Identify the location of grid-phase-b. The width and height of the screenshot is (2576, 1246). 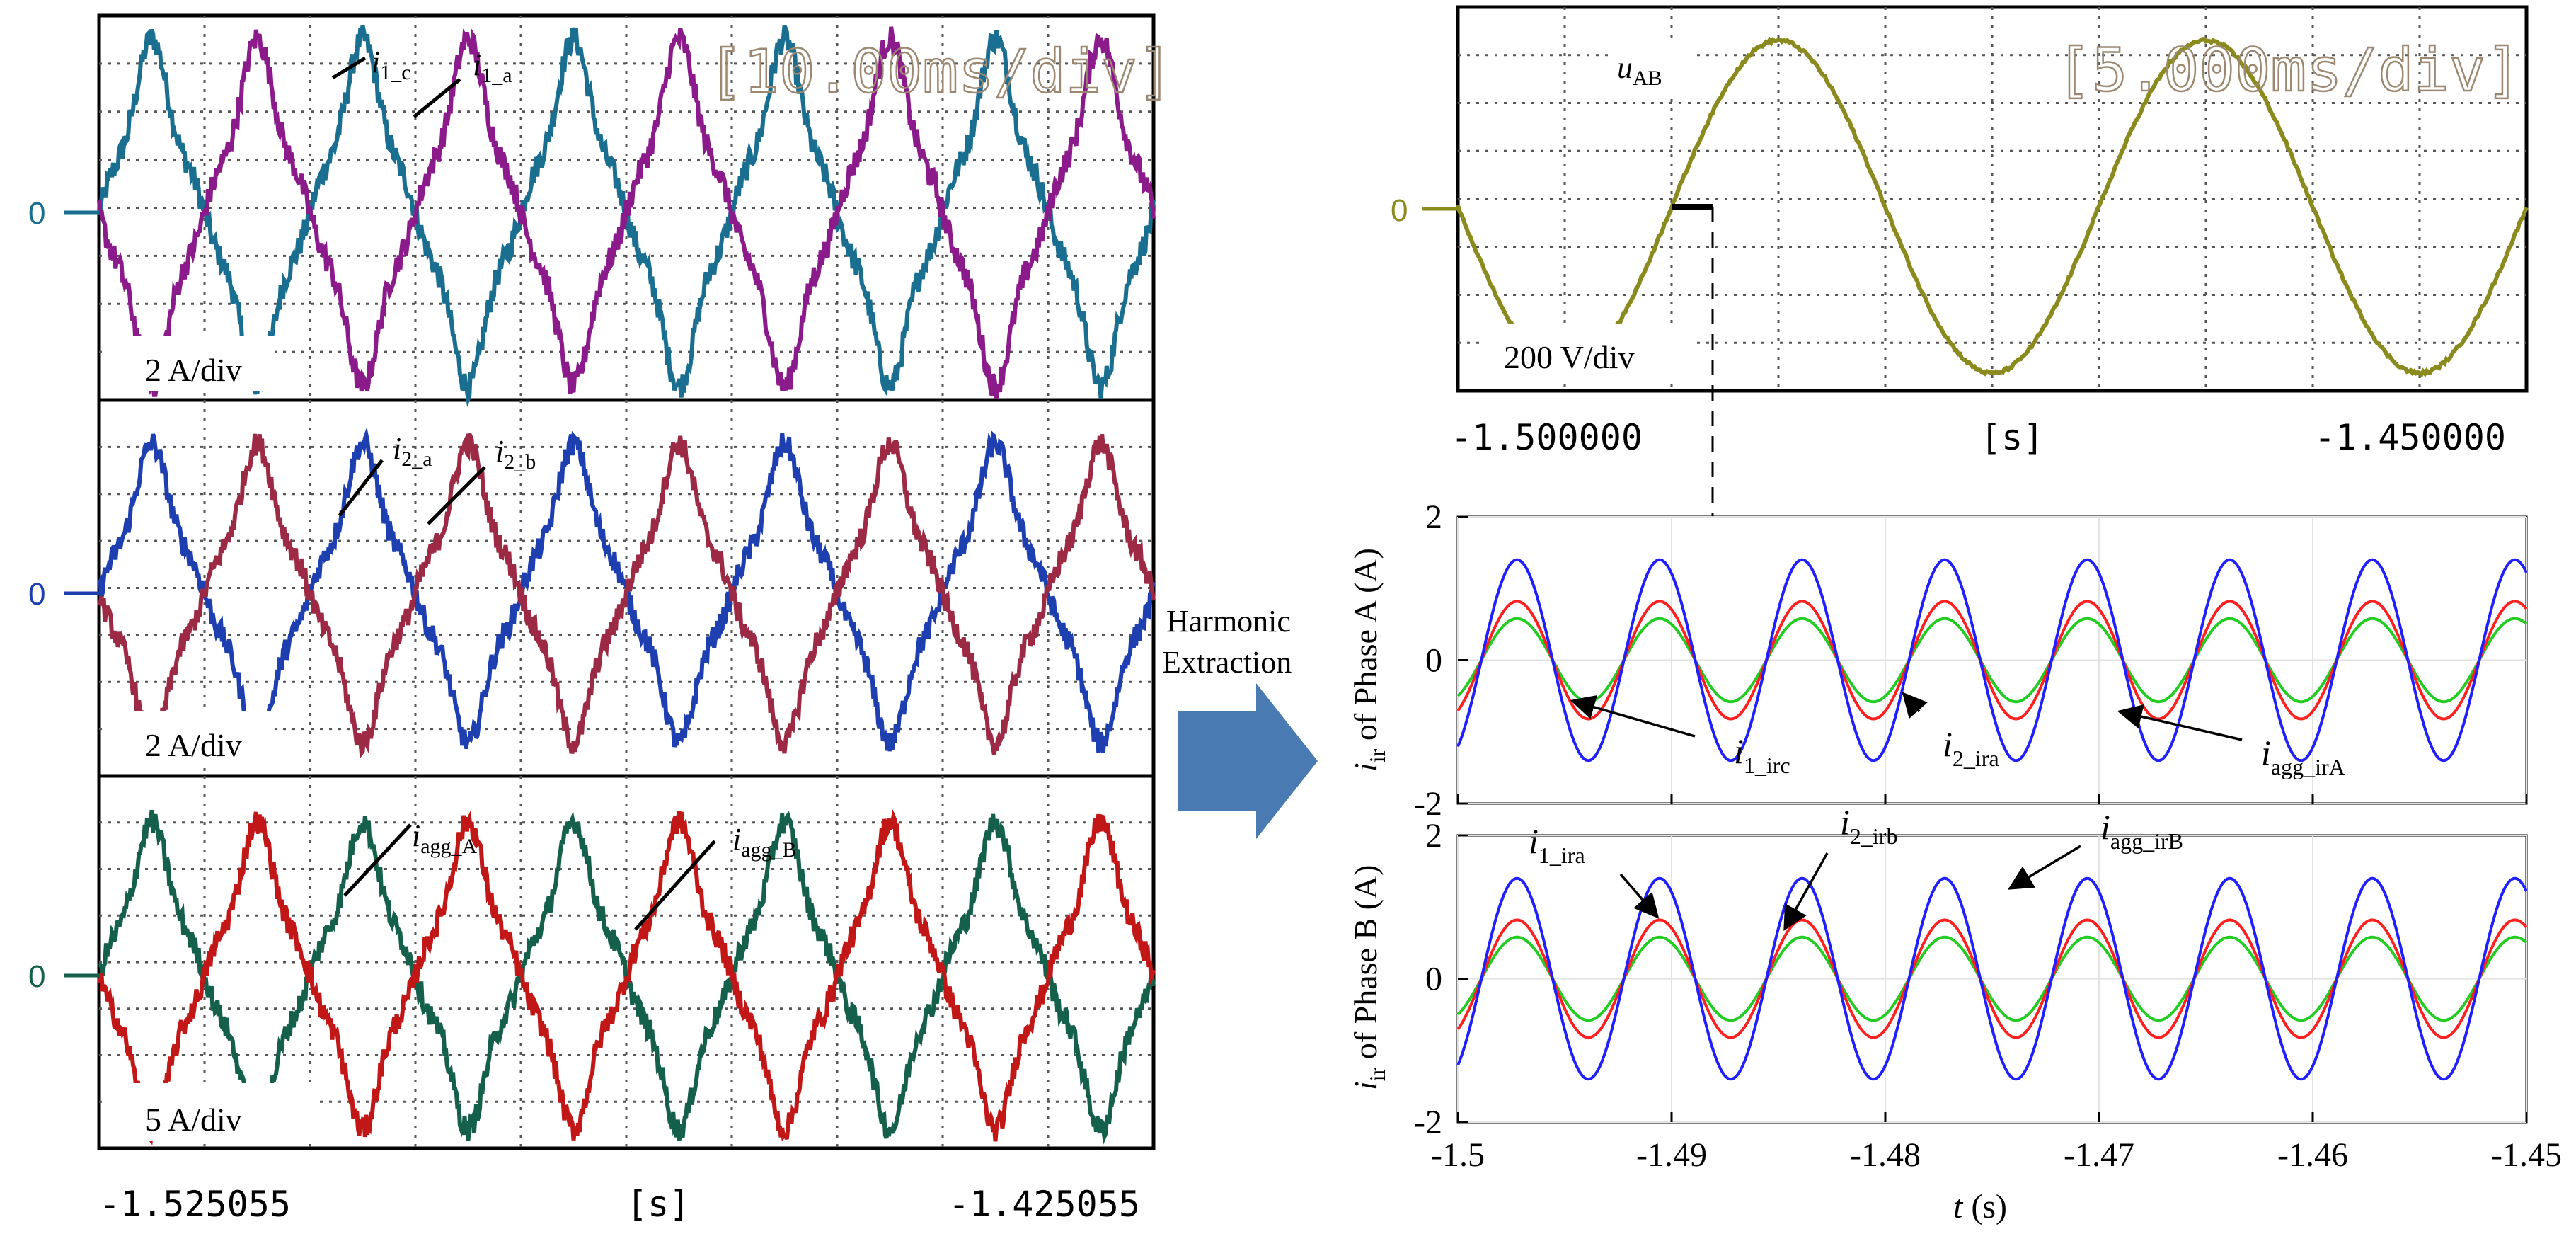
(1992, 979).